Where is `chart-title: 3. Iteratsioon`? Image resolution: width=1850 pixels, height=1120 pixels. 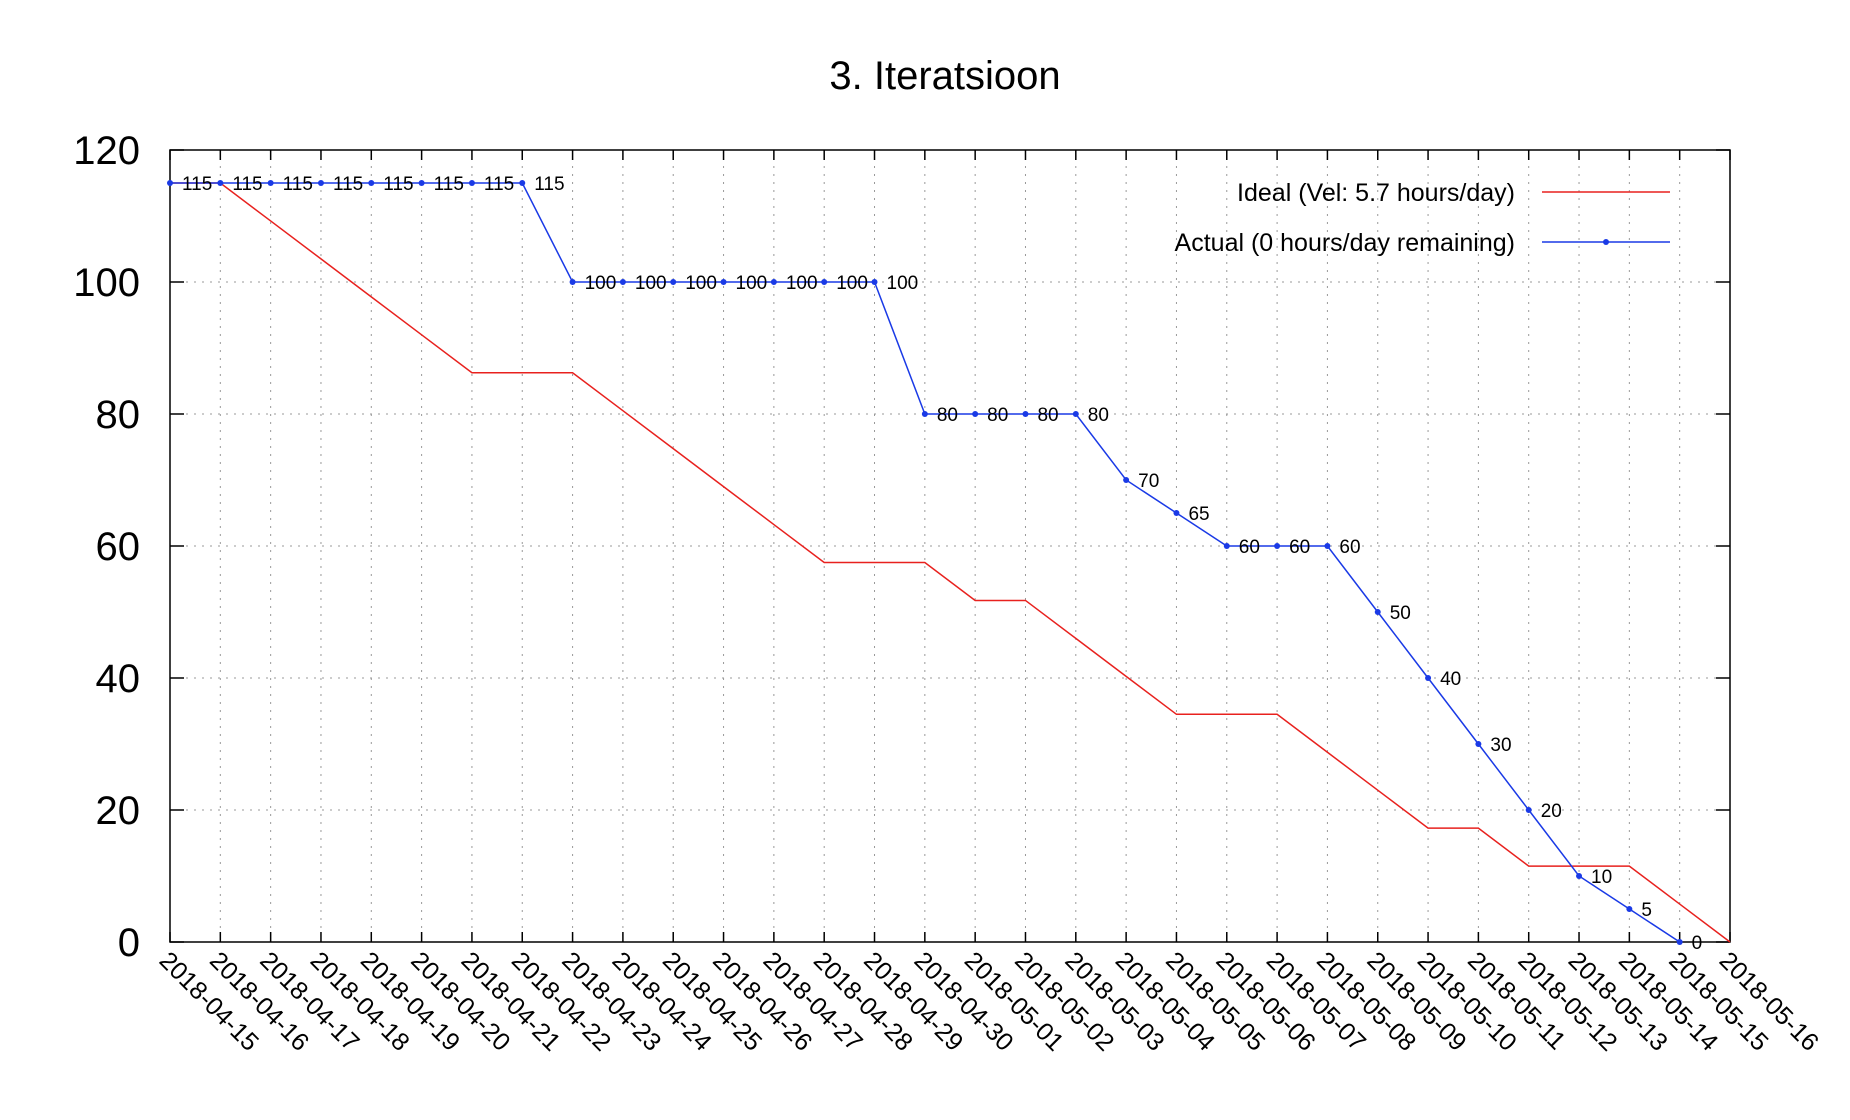 chart-title: 3. Iteratsioon is located at coordinates (944, 76).